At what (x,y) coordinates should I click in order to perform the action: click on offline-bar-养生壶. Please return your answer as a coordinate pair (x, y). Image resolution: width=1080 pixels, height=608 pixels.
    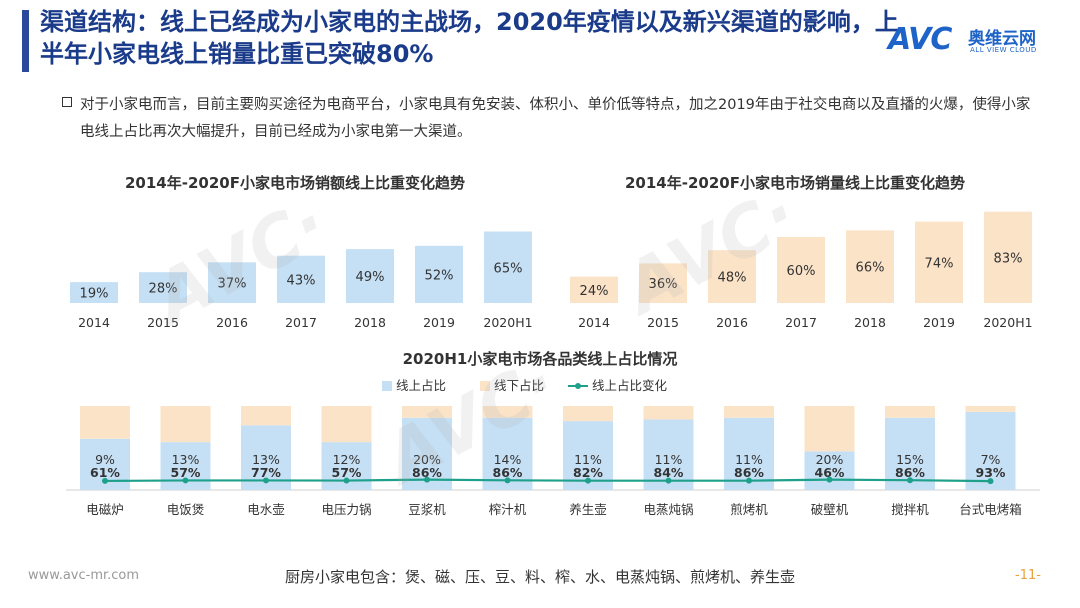
    Looking at the image, I should click on (588, 414).